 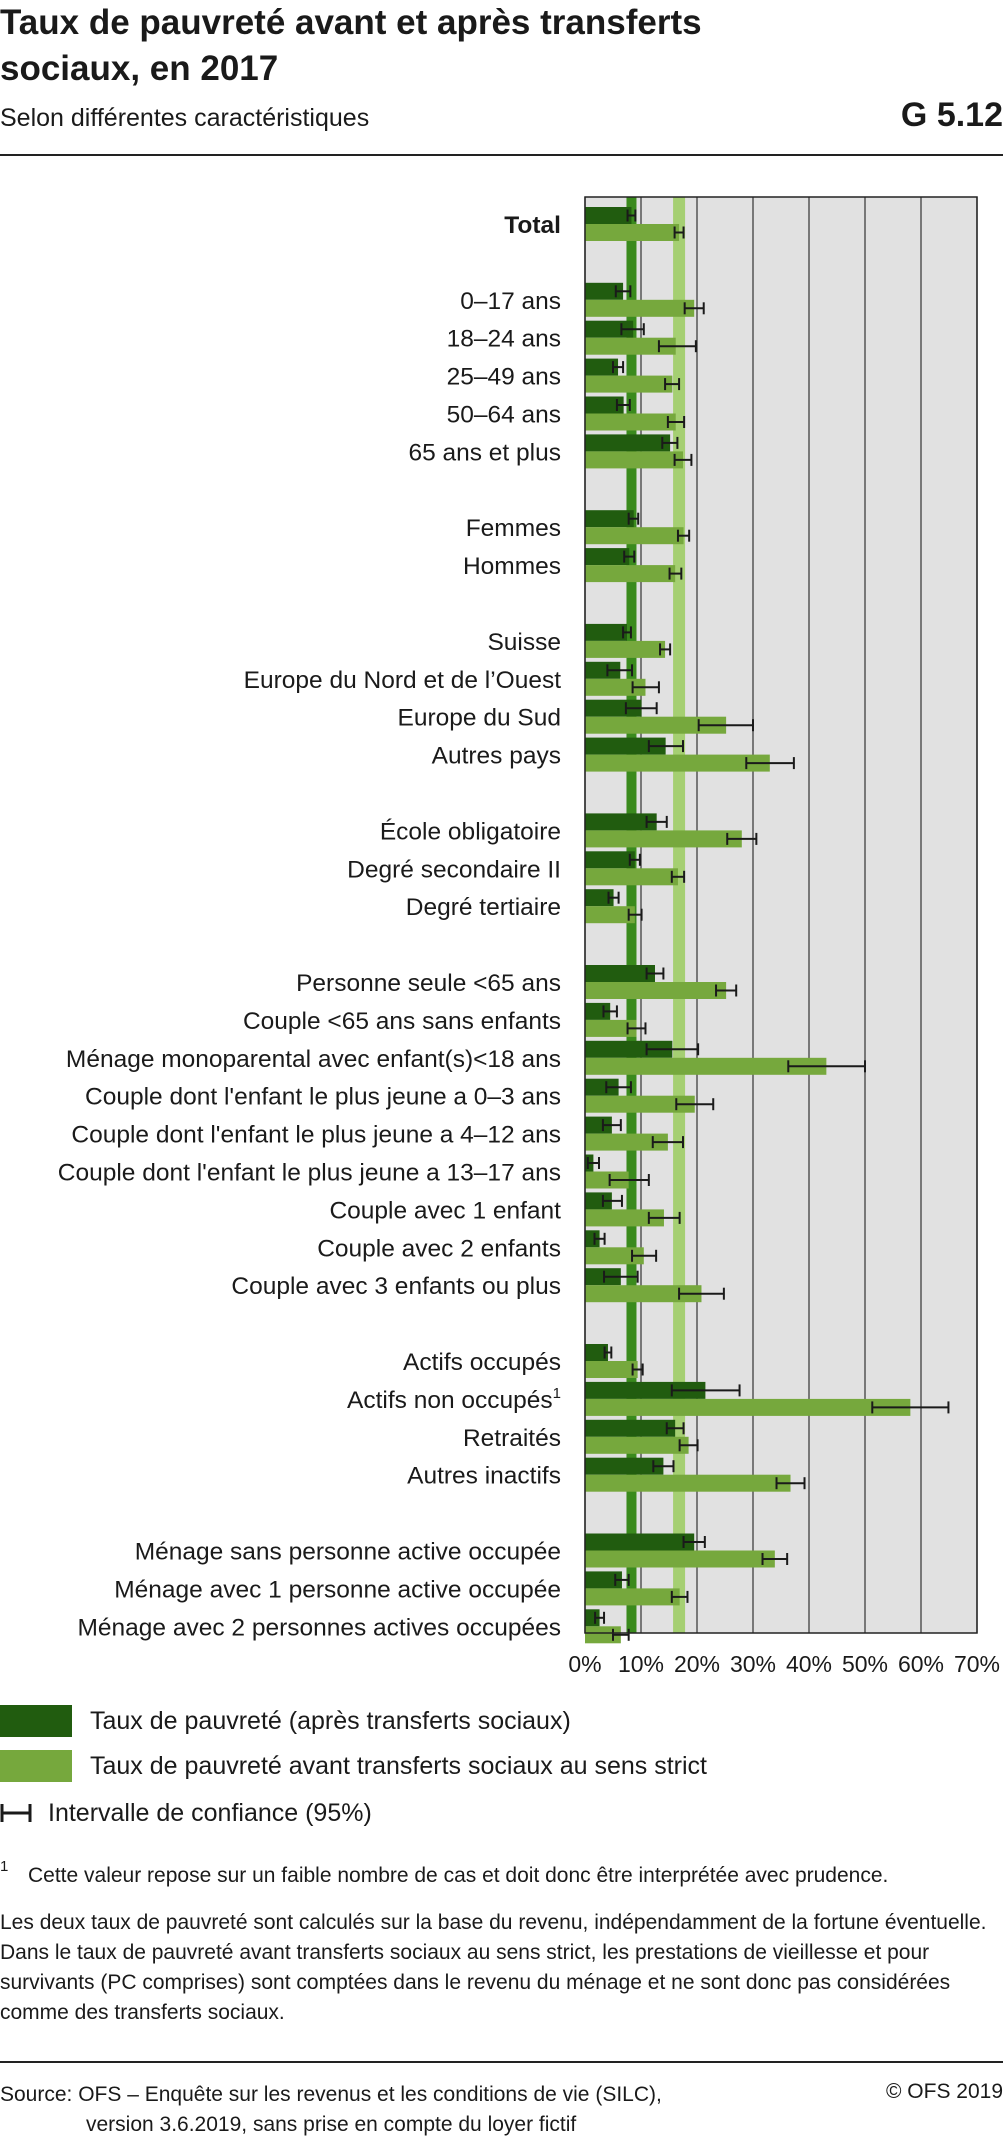 What do you see at coordinates (445, 1210) in the screenshot?
I see `category-label: Couple avec 1 enfant` at bounding box center [445, 1210].